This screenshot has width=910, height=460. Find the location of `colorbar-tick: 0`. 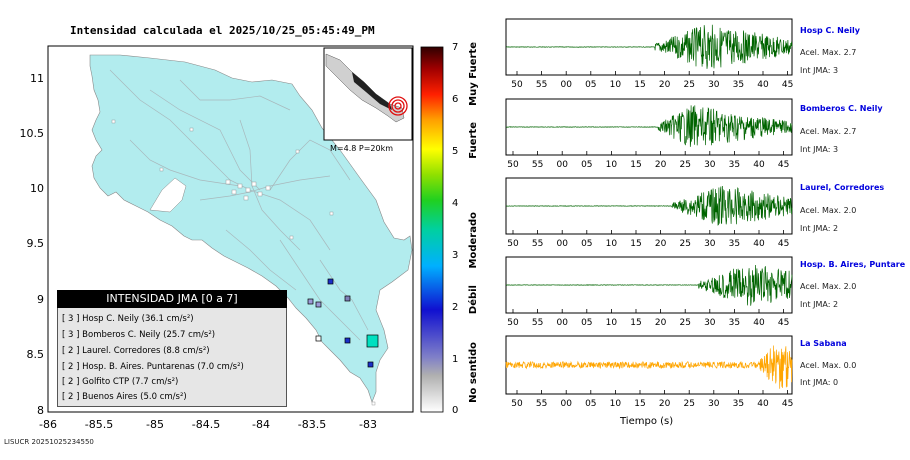

colorbar-tick: 0 is located at coordinates (455, 410).